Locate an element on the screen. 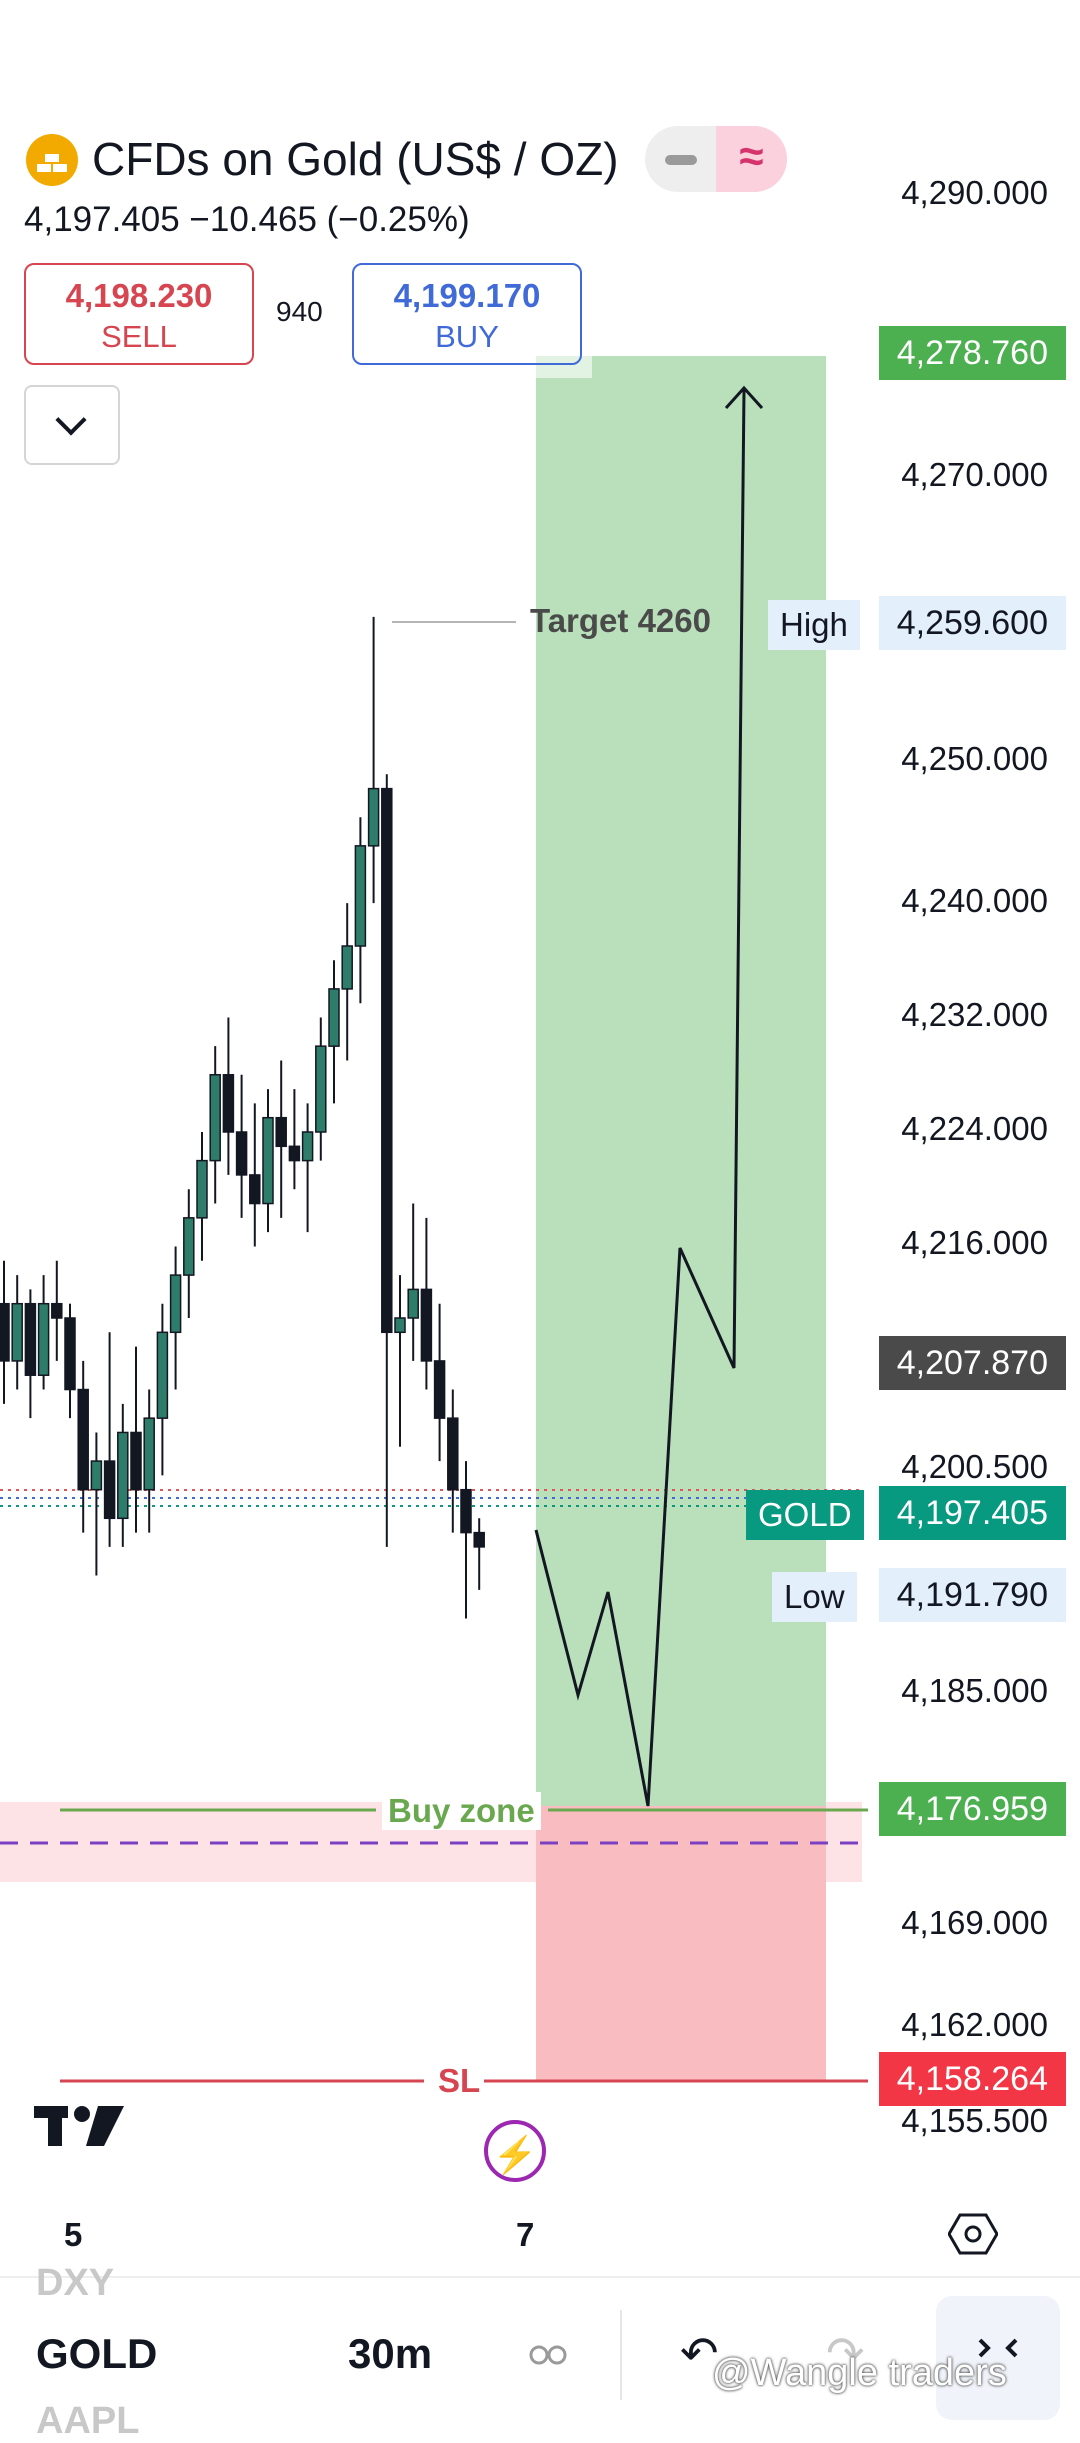 Image resolution: width=1080 pixels, height=2443 pixels. sell-button: 4,198.230 SELL is located at coordinates (139, 314).